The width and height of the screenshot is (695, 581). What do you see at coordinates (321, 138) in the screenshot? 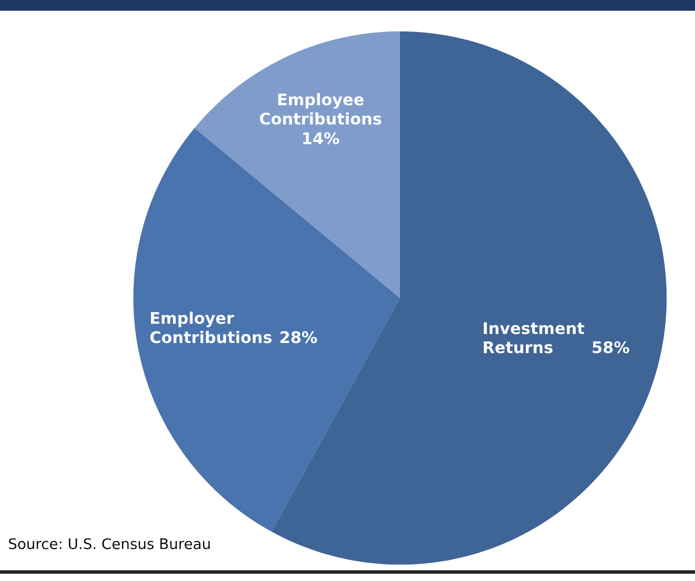
I see `data-label: 14%` at bounding box center [321, 138].